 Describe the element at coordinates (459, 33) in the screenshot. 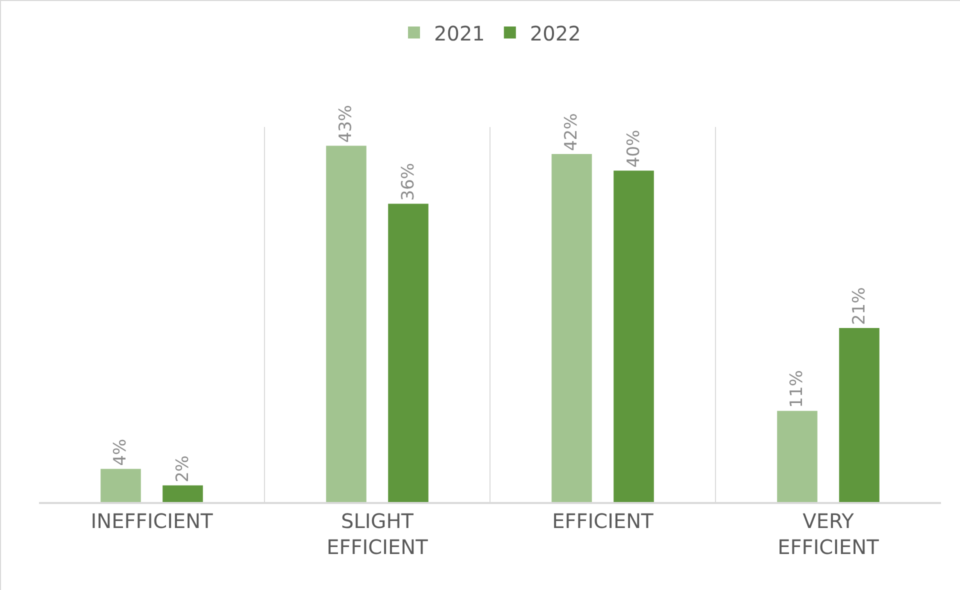

I see `legend-label: 2021` at that location.